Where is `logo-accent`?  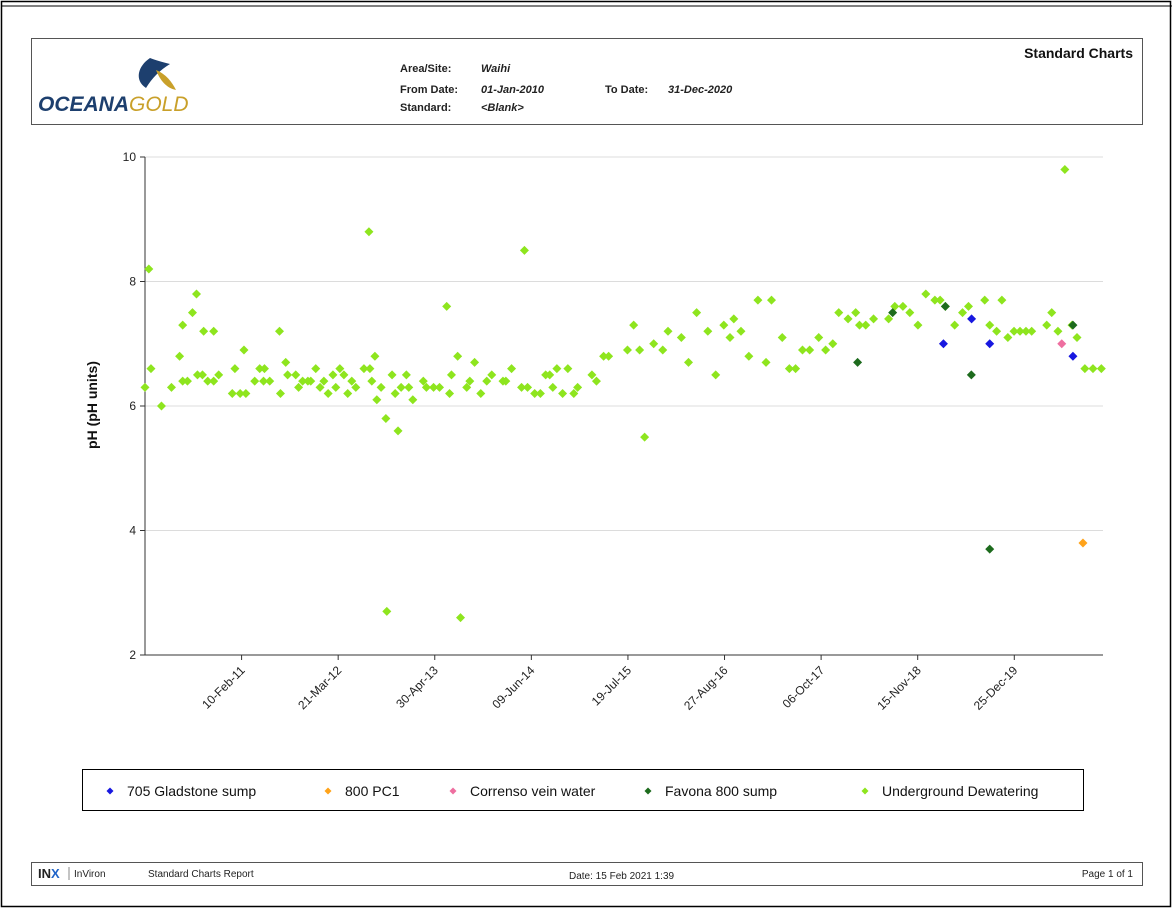 logo-accent is located at coordinates (166, 80).